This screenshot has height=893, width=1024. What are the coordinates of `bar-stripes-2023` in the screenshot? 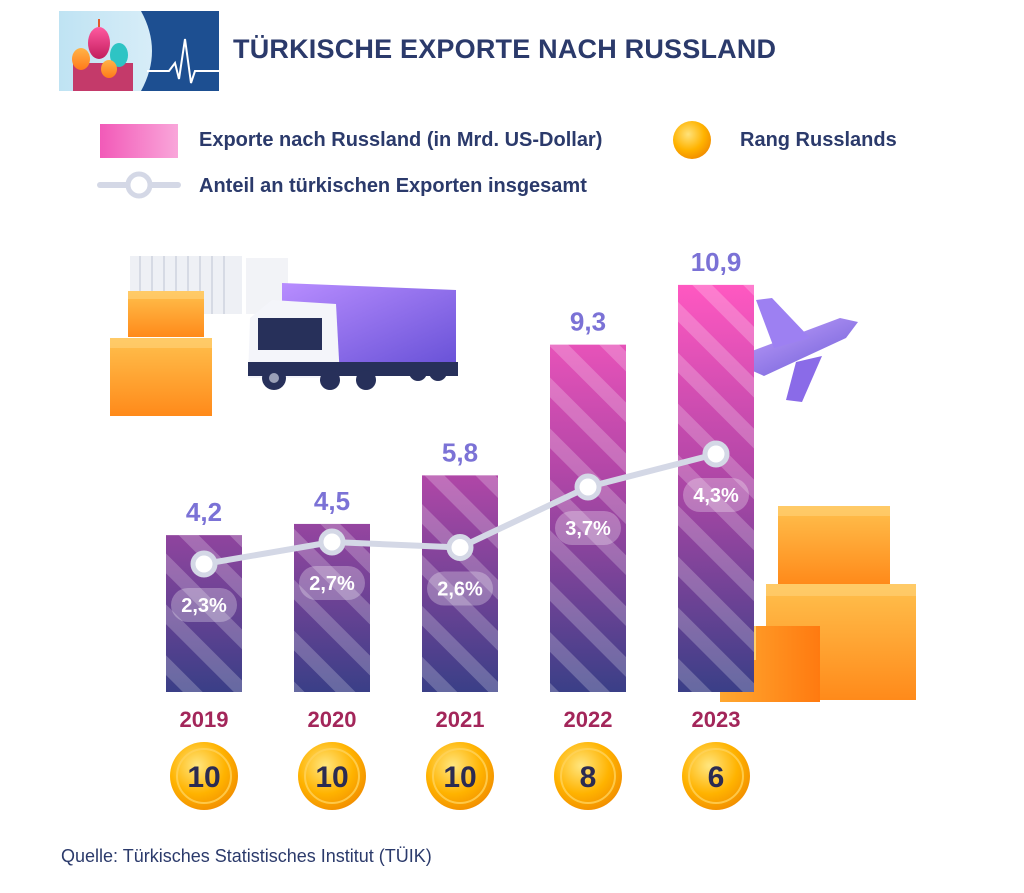 It's located at (716, 488).